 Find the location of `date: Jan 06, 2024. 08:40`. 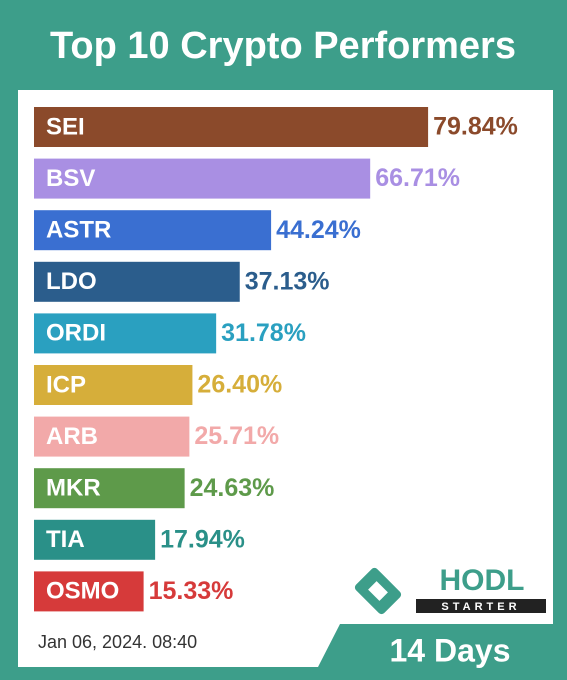

date: Jan 06, 2024. 08:40 is located at coordinates (117, 642).